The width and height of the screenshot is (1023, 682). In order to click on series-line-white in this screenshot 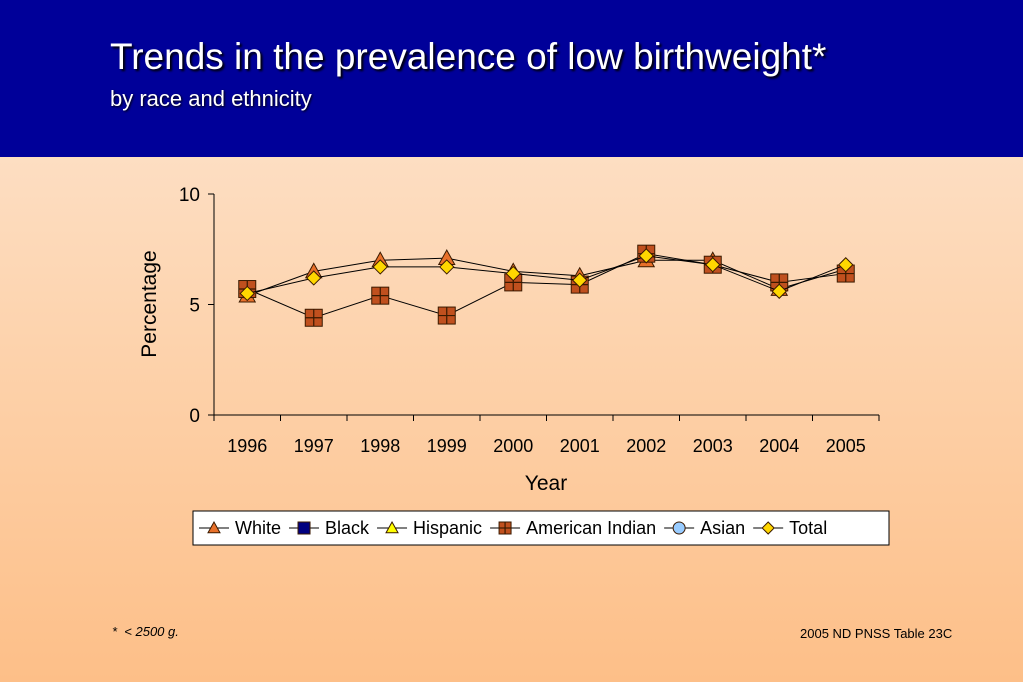, I will do `click(546, 277)`.